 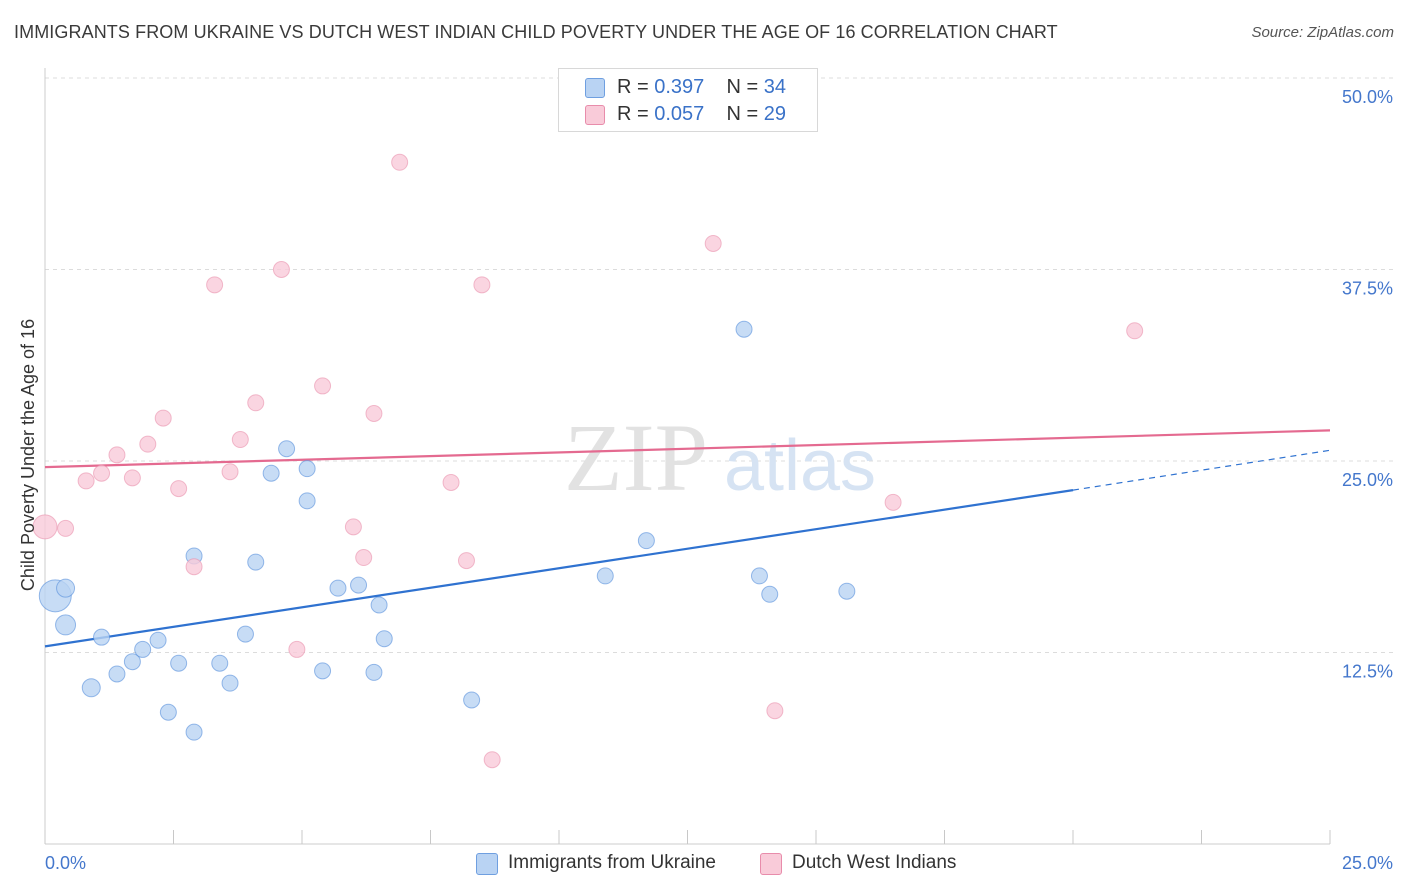 What do you see at coordinates (595, 88) in the screenshot?
I see `legend-swatch-ukraine` at bounding box center [595, 88].